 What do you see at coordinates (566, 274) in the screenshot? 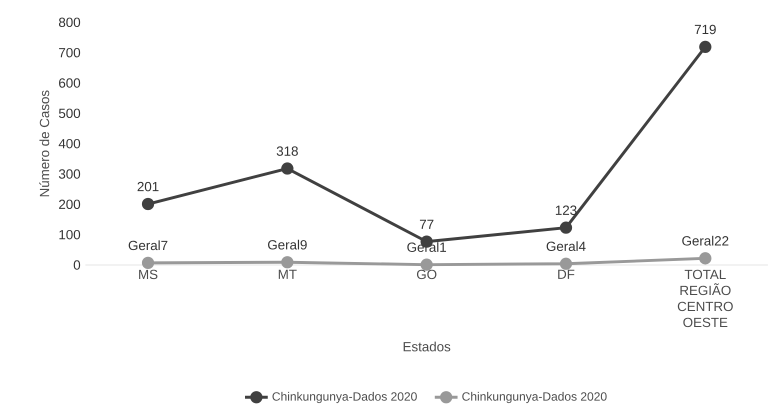
I see `x-tick-label: DF` at bounding box center [566, 274].